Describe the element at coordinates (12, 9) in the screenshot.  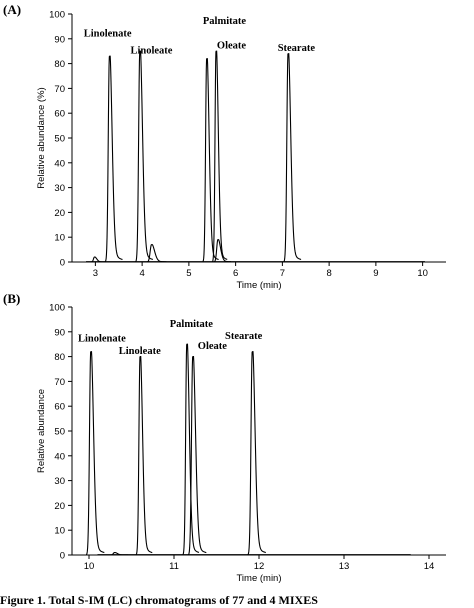
I see `panel-label: (A)` at that location.